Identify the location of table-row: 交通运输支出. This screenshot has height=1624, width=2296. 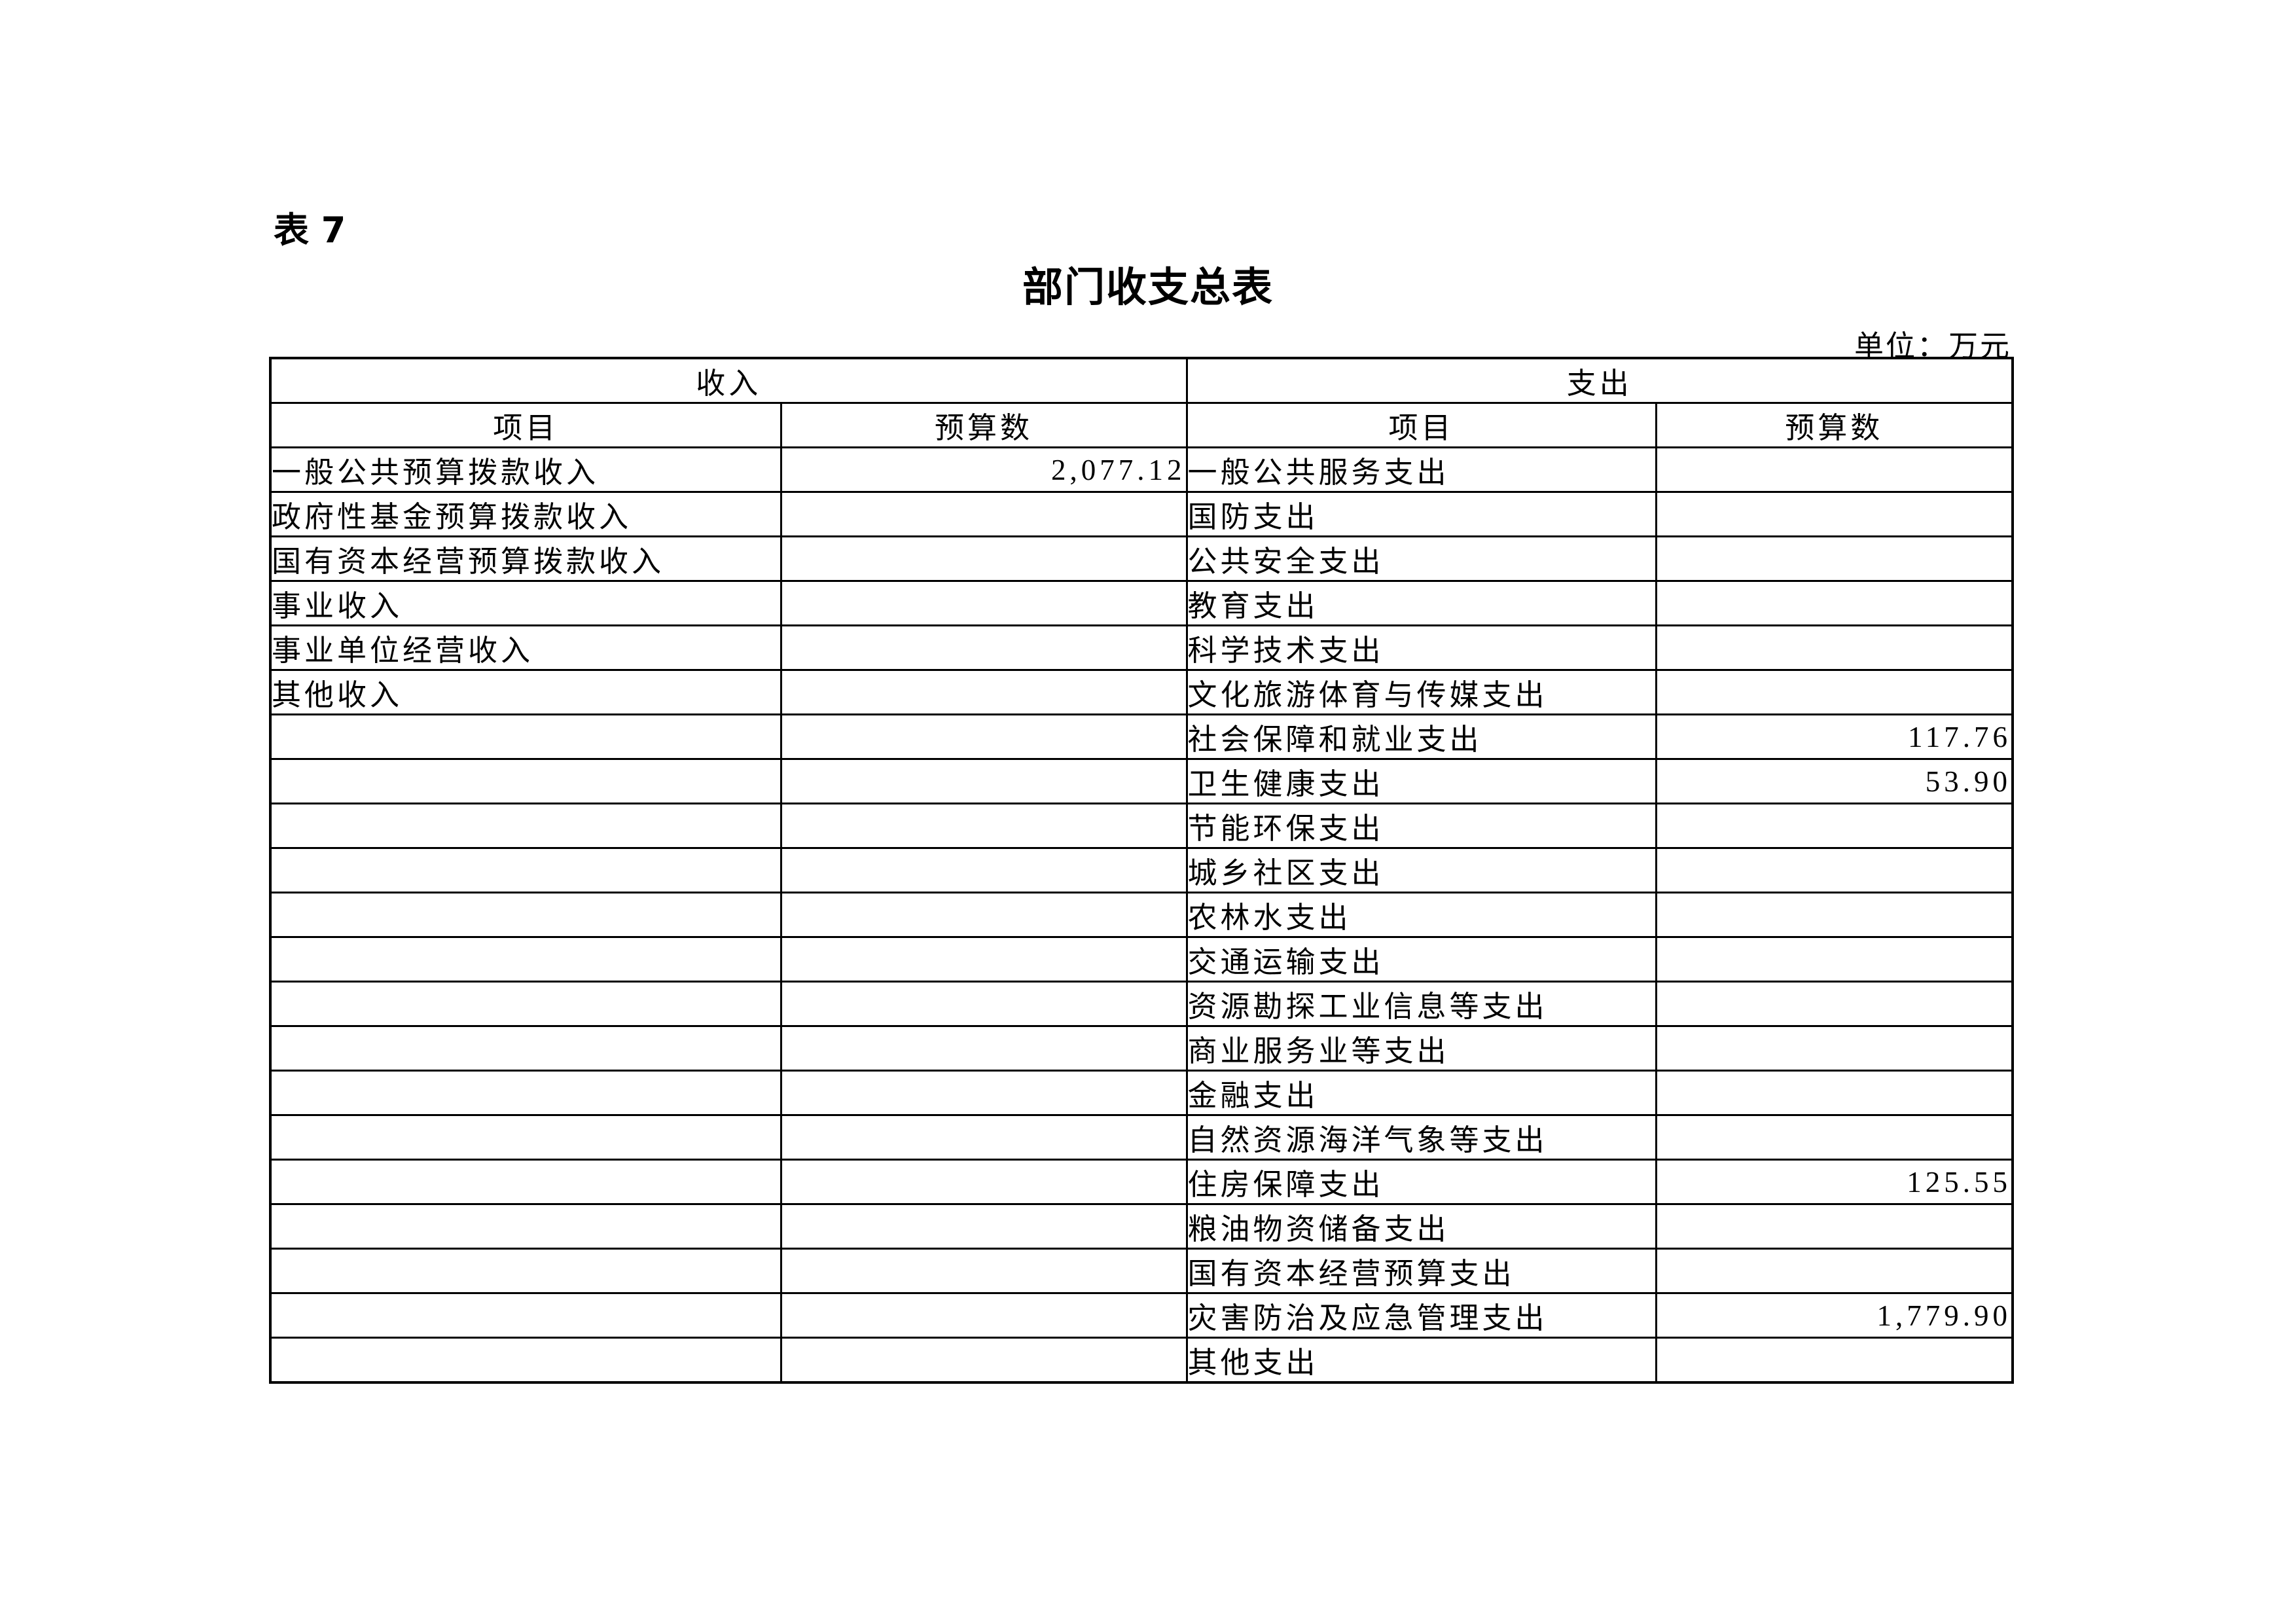
(1141, 959).